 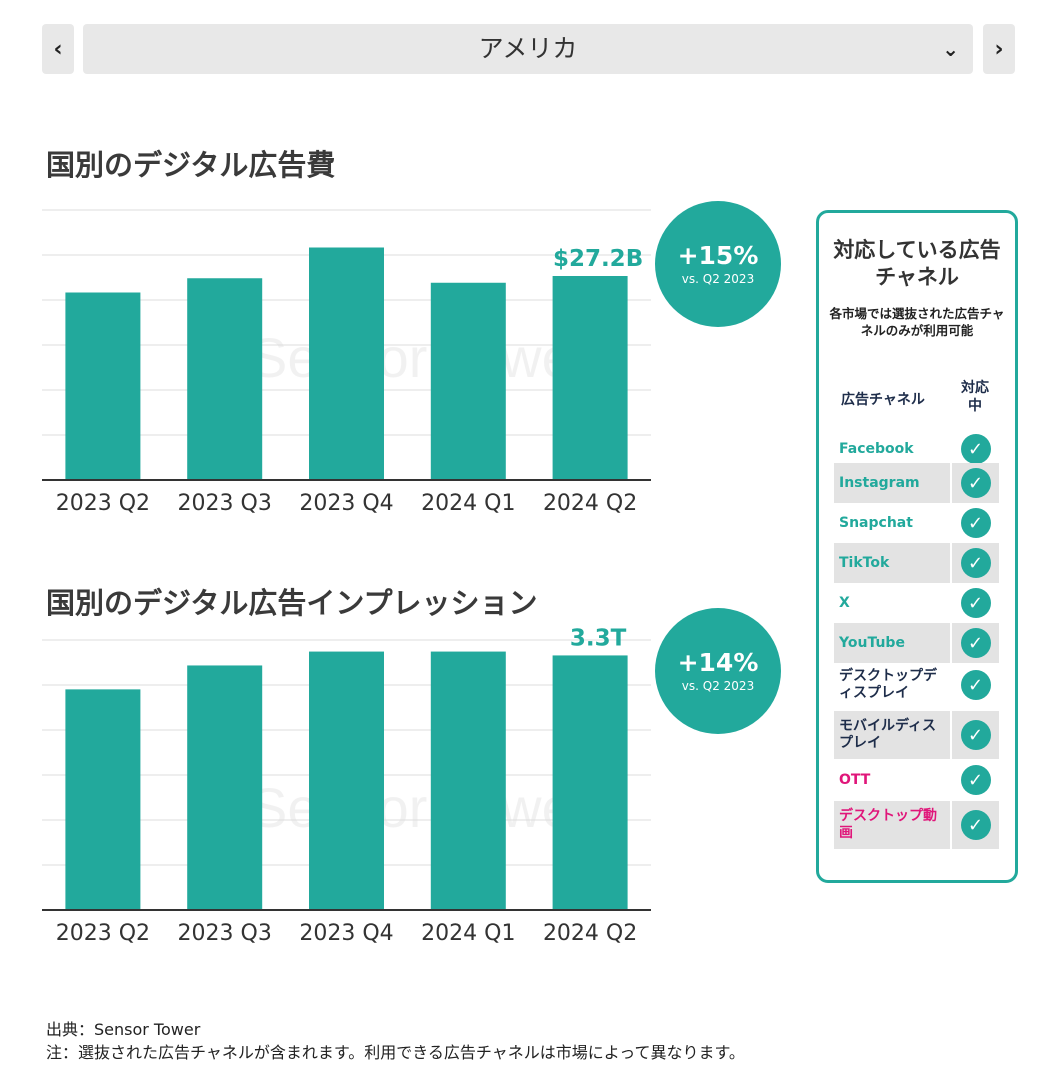 I want to click on channel-name: X, so click(x=844, y=602).